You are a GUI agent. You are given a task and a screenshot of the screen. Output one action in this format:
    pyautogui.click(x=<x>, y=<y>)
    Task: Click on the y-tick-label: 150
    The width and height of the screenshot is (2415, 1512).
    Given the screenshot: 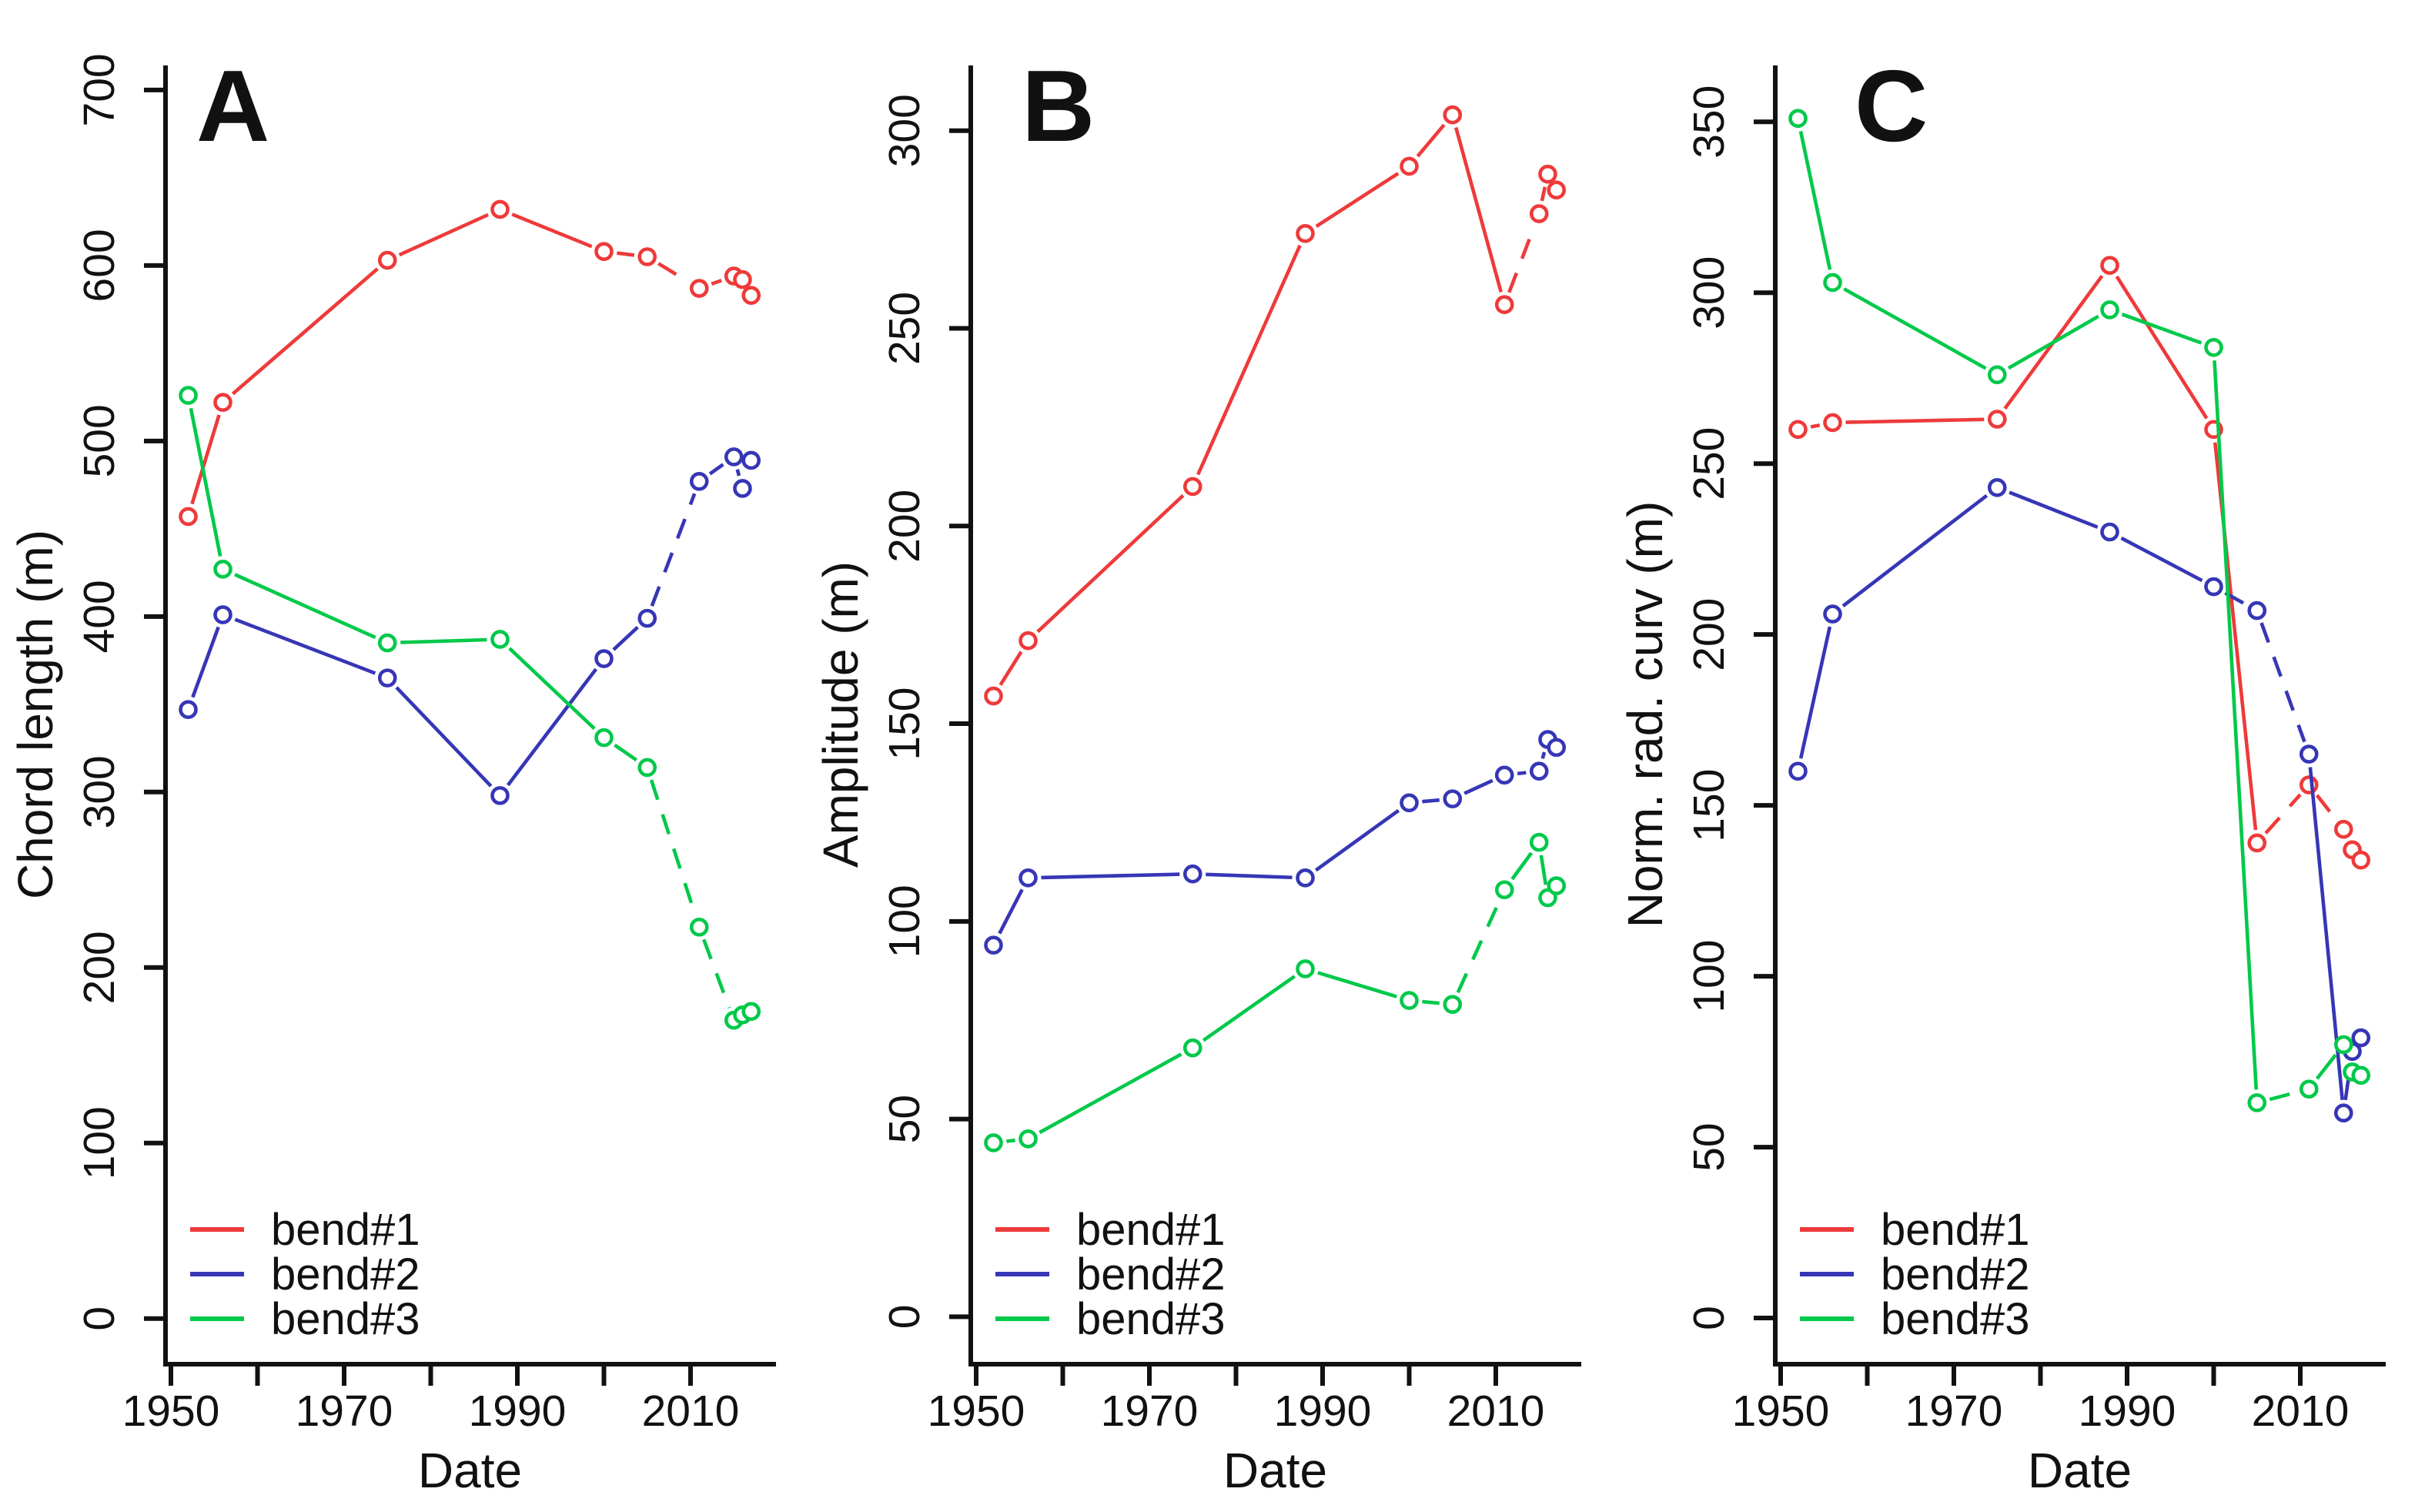 What is the action you would take?
    pyautogui.click(x=1709, y=805)
    